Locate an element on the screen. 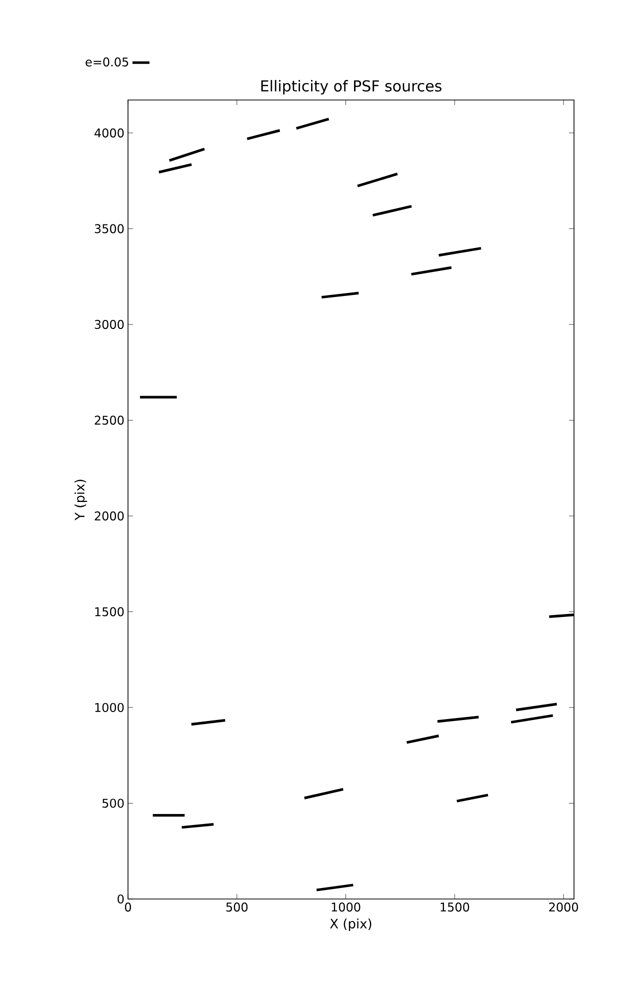 This screenshot has height=1000, width=637. y-tick-label: 1000 is located at coordinates (109, 707).